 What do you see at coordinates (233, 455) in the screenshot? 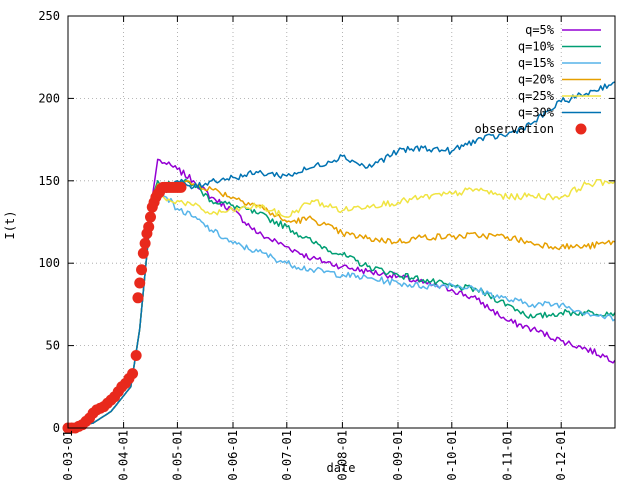
I see `x-tick-label: 2020-06-01` at bounding box center [233, 455].